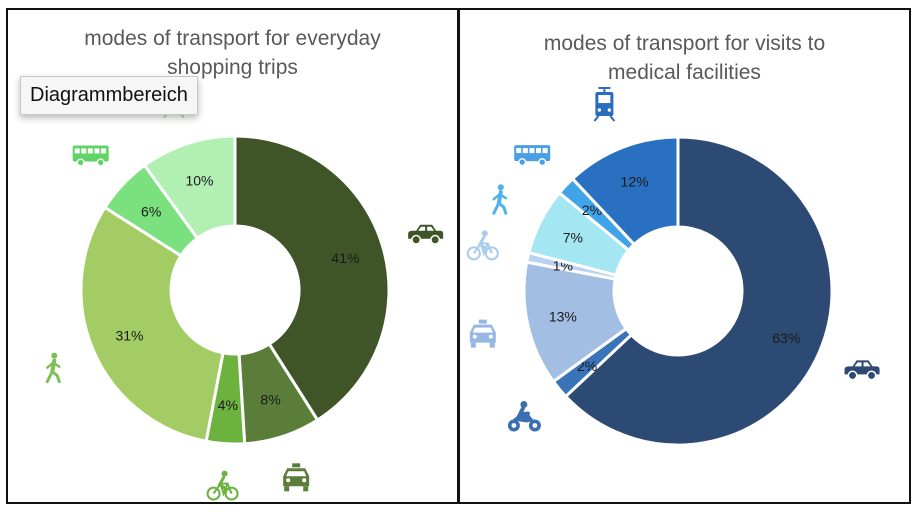 The width and height of the screenshot is (916, 512). Describe the element at coordinates (635, 181) in the screenshot. I see `data-label: 12%` at that location.